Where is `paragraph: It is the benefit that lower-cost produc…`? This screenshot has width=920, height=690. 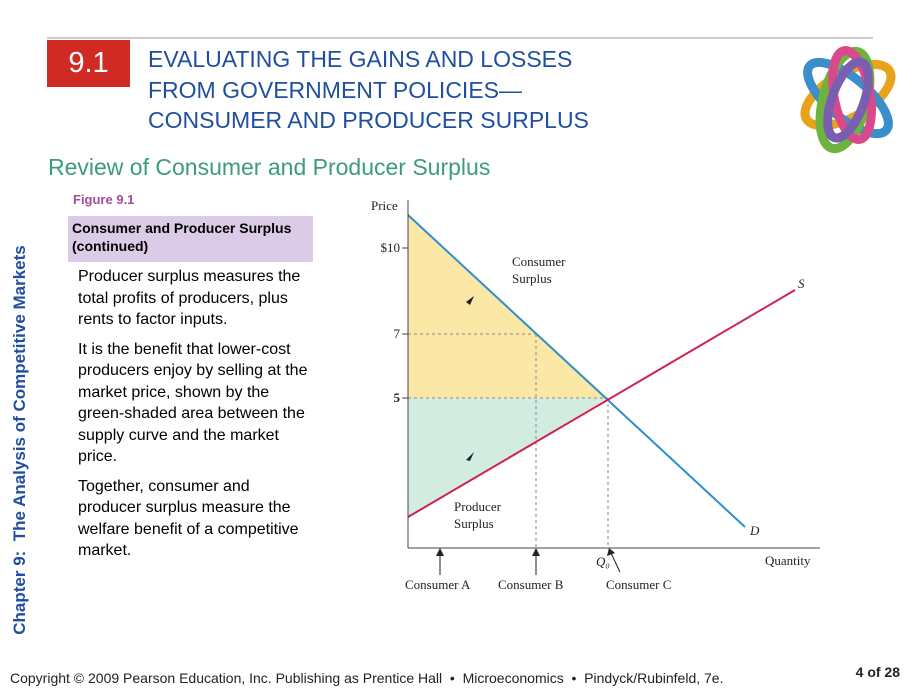 paragraph: It is the benefit that lower-cost produc… is located at coordinates (193, 403).